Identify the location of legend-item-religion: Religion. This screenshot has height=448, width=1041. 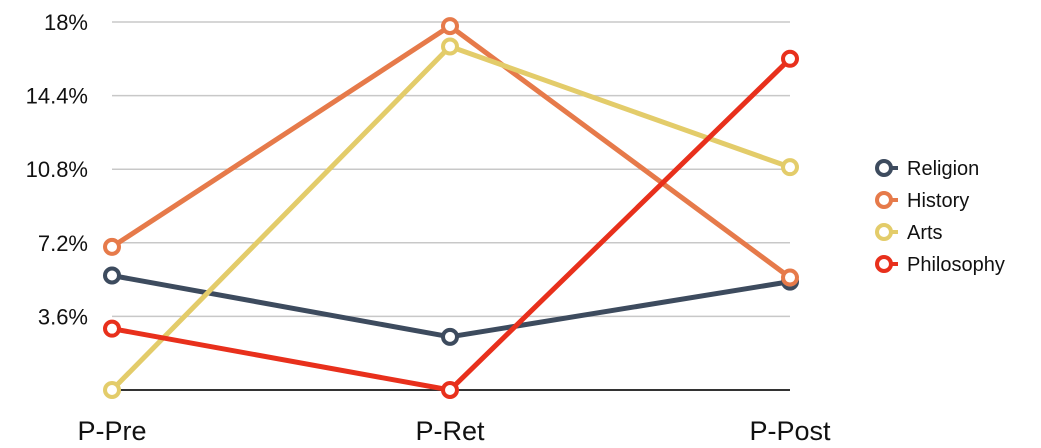
(927, 169).